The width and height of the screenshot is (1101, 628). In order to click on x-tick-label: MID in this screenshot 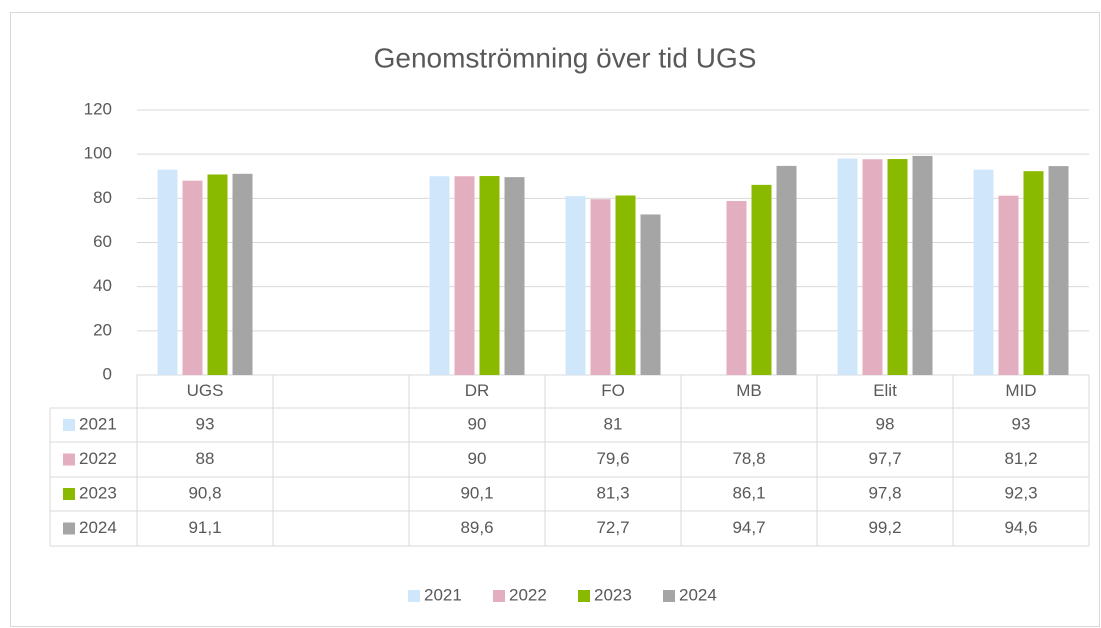, I will do `click(1020, 390)`.